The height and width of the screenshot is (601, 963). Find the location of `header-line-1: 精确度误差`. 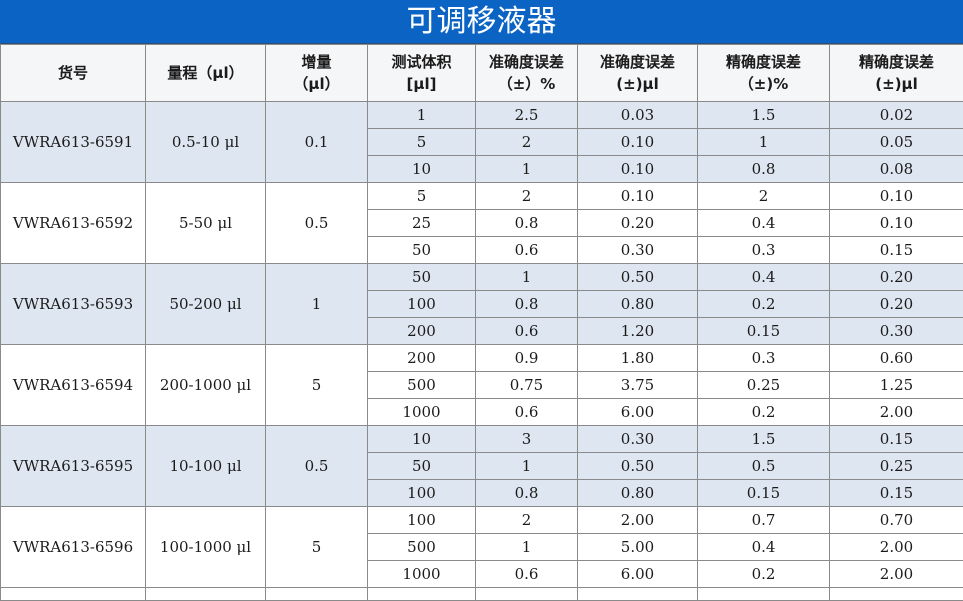

header-line-1: 精确度误差 is located at coordinates (896, 62).